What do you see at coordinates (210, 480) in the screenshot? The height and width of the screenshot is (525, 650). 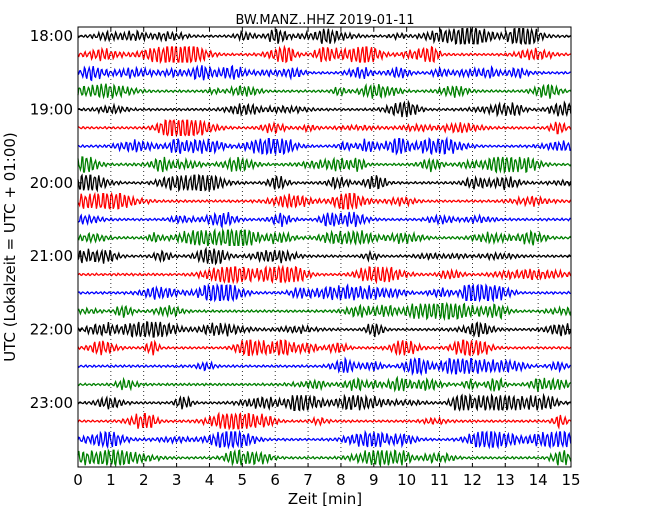 I see `x-tick-label: 4` at bounding box center [210, 480].